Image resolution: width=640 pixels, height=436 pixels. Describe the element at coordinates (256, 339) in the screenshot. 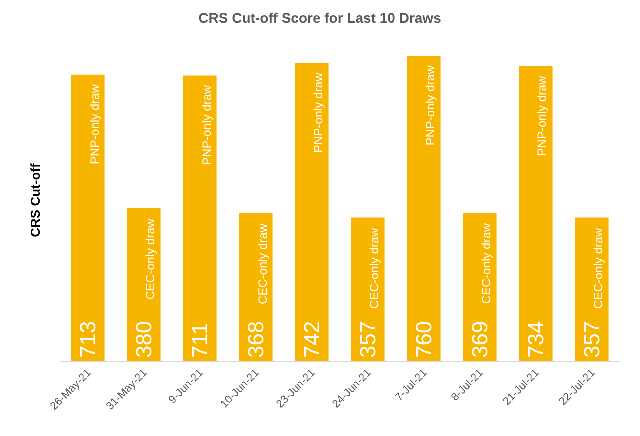

I see `data-label: 368` at that location.